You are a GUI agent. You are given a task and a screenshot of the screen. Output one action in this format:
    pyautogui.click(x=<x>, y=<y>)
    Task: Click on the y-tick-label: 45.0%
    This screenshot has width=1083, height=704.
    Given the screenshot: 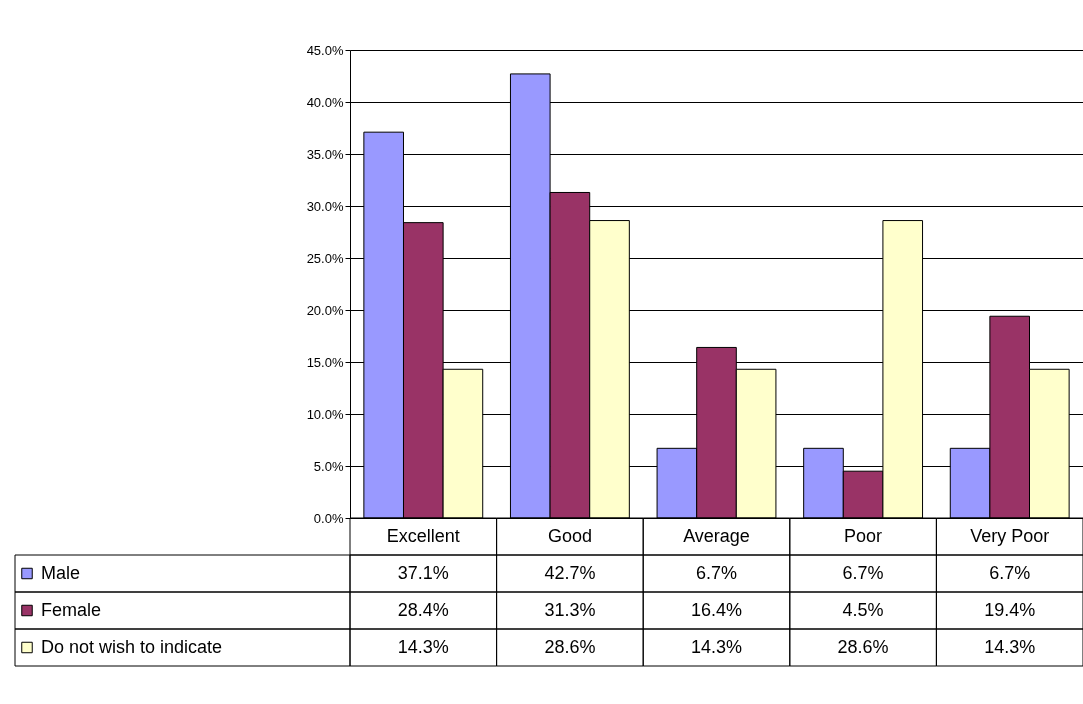 What is the action you would take?
    pyautogui.click(x=325, y=50)
    